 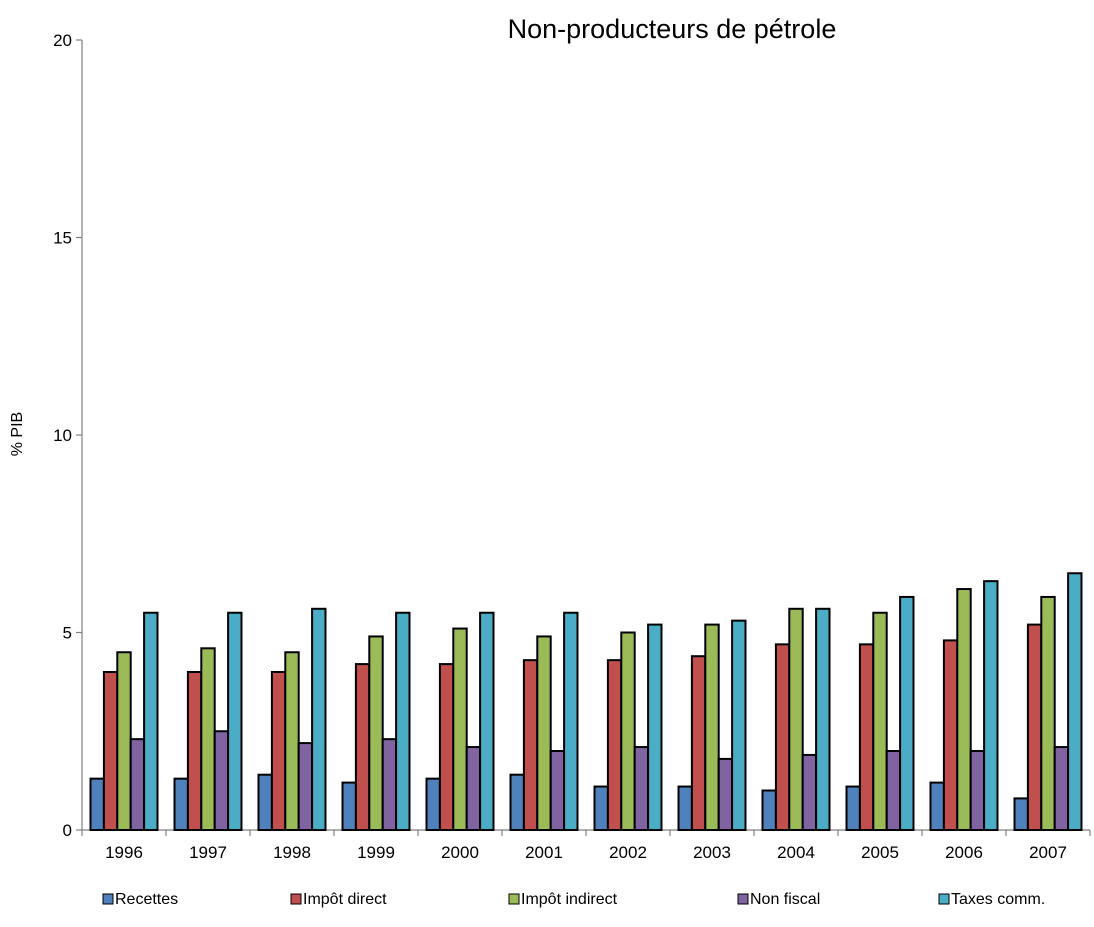 What do you see at coordinates (823, 719) in the screenshot?
I see `bar-taxes-comm--2004` at bounding box center [823, 719].